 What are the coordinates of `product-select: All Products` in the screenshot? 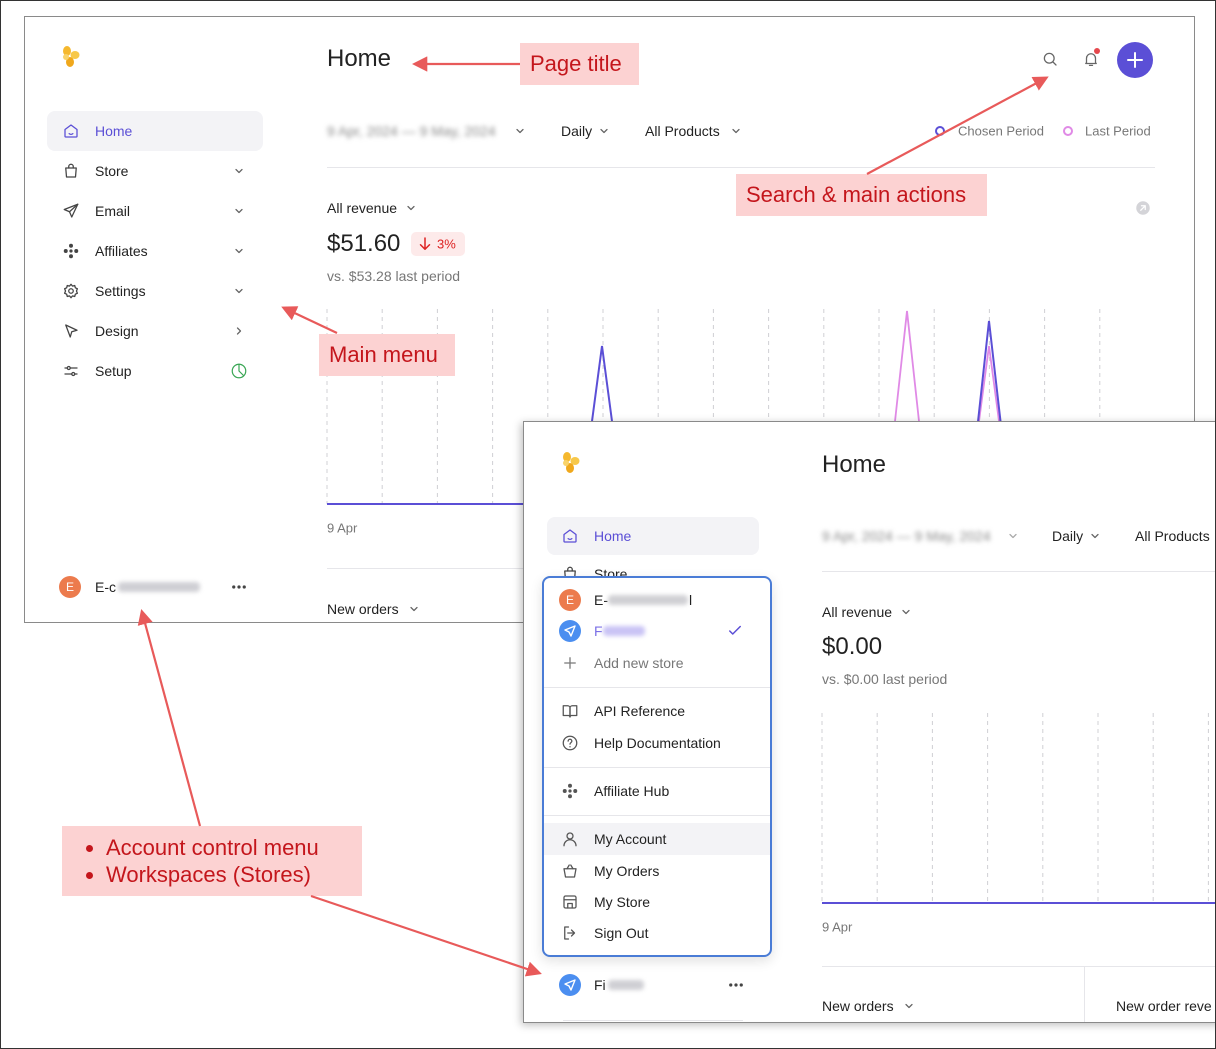 It's located at (1172, 536).